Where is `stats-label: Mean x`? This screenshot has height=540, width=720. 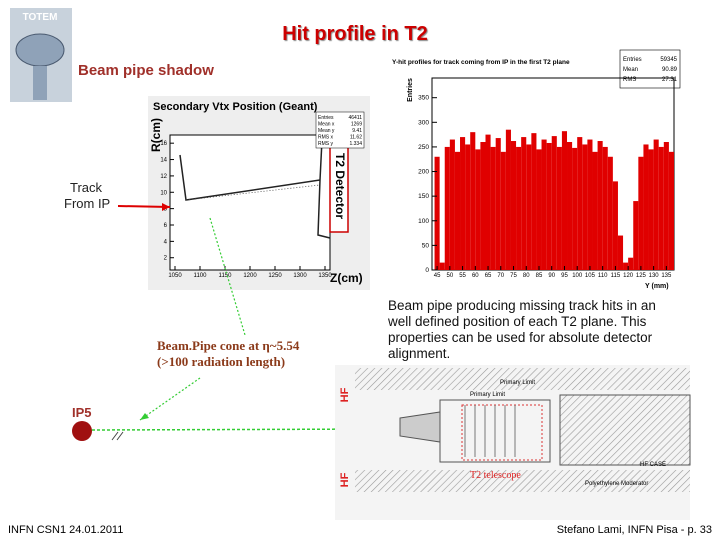
stats-label: Mean x is located at coordinates (326, 125).